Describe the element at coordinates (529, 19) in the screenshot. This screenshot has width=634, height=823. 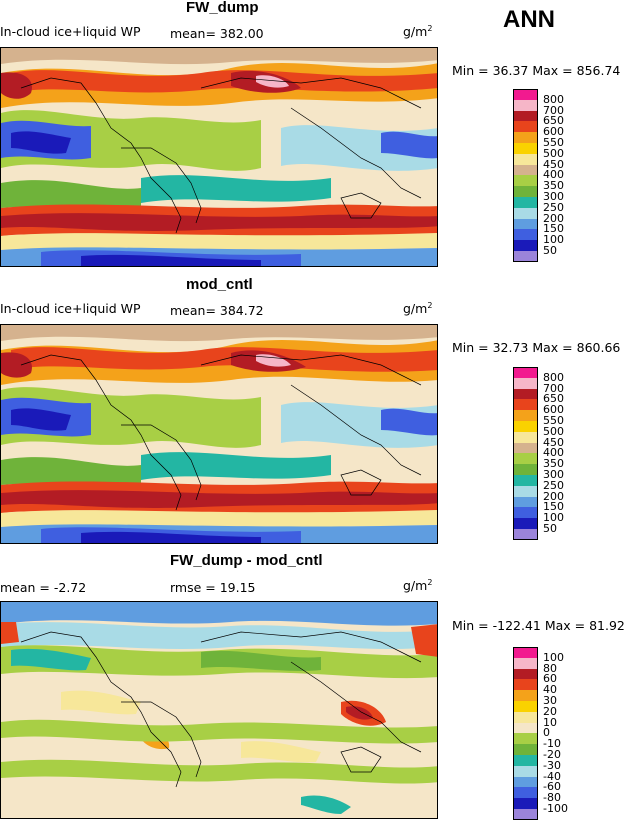
I see `season-label: ANN` at that location.